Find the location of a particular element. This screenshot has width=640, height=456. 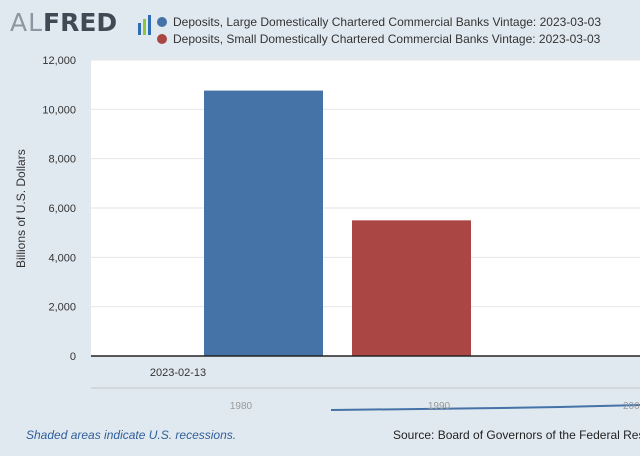

navigator-label-1990: 1990 is located at coordinates (439, 406).